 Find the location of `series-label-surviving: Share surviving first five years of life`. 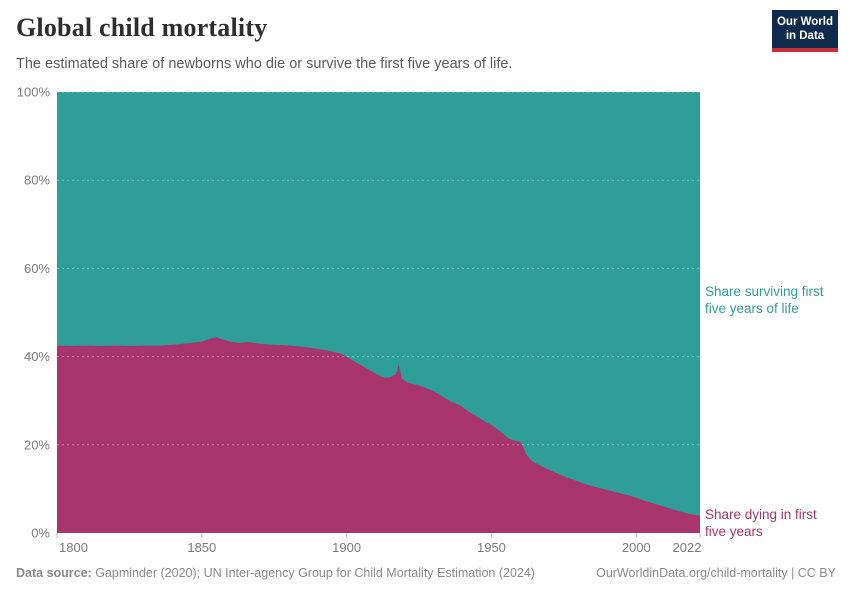

series-label-surviving: Share surviving first five years of life is located at coordinates (764, 300).